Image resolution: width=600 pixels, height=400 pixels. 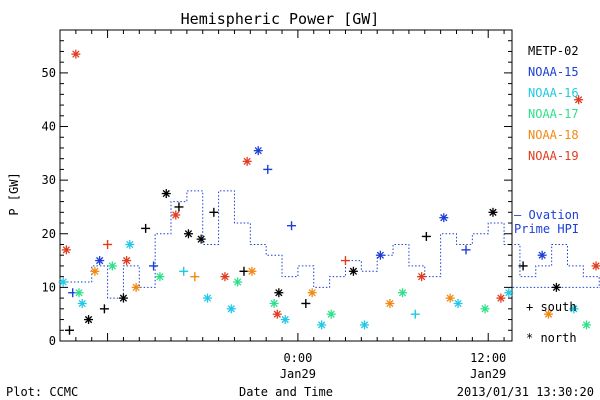 What do you see at coordinates (553, 51) in the screenshot?
I see `legend-metp-02: METP-02` at bounding box center [553, 51].